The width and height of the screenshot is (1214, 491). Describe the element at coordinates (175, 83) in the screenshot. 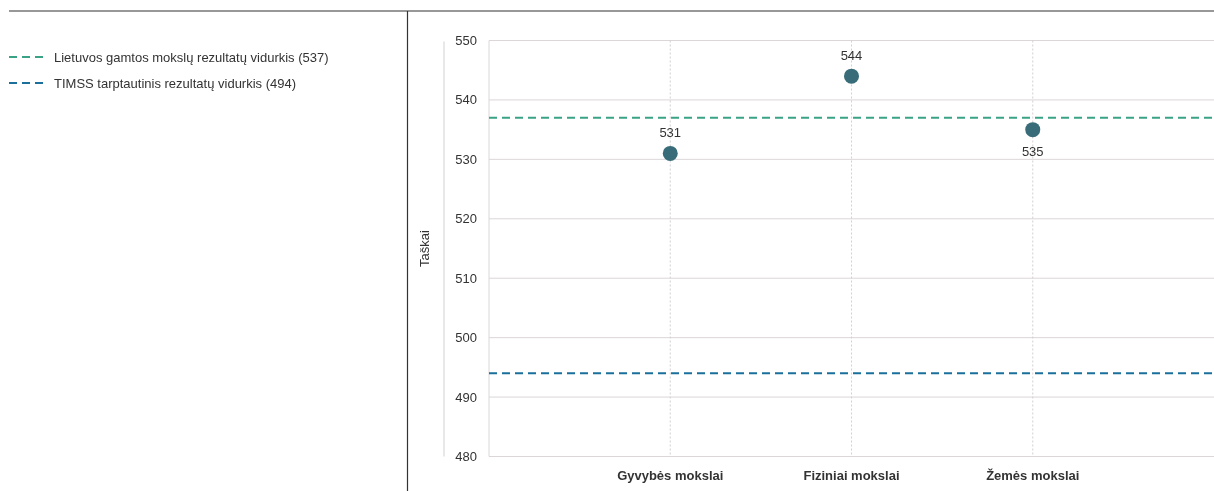

I see `legend-label: TIMSS tarptautinis rezultatų vidurkis (494)` at that location.